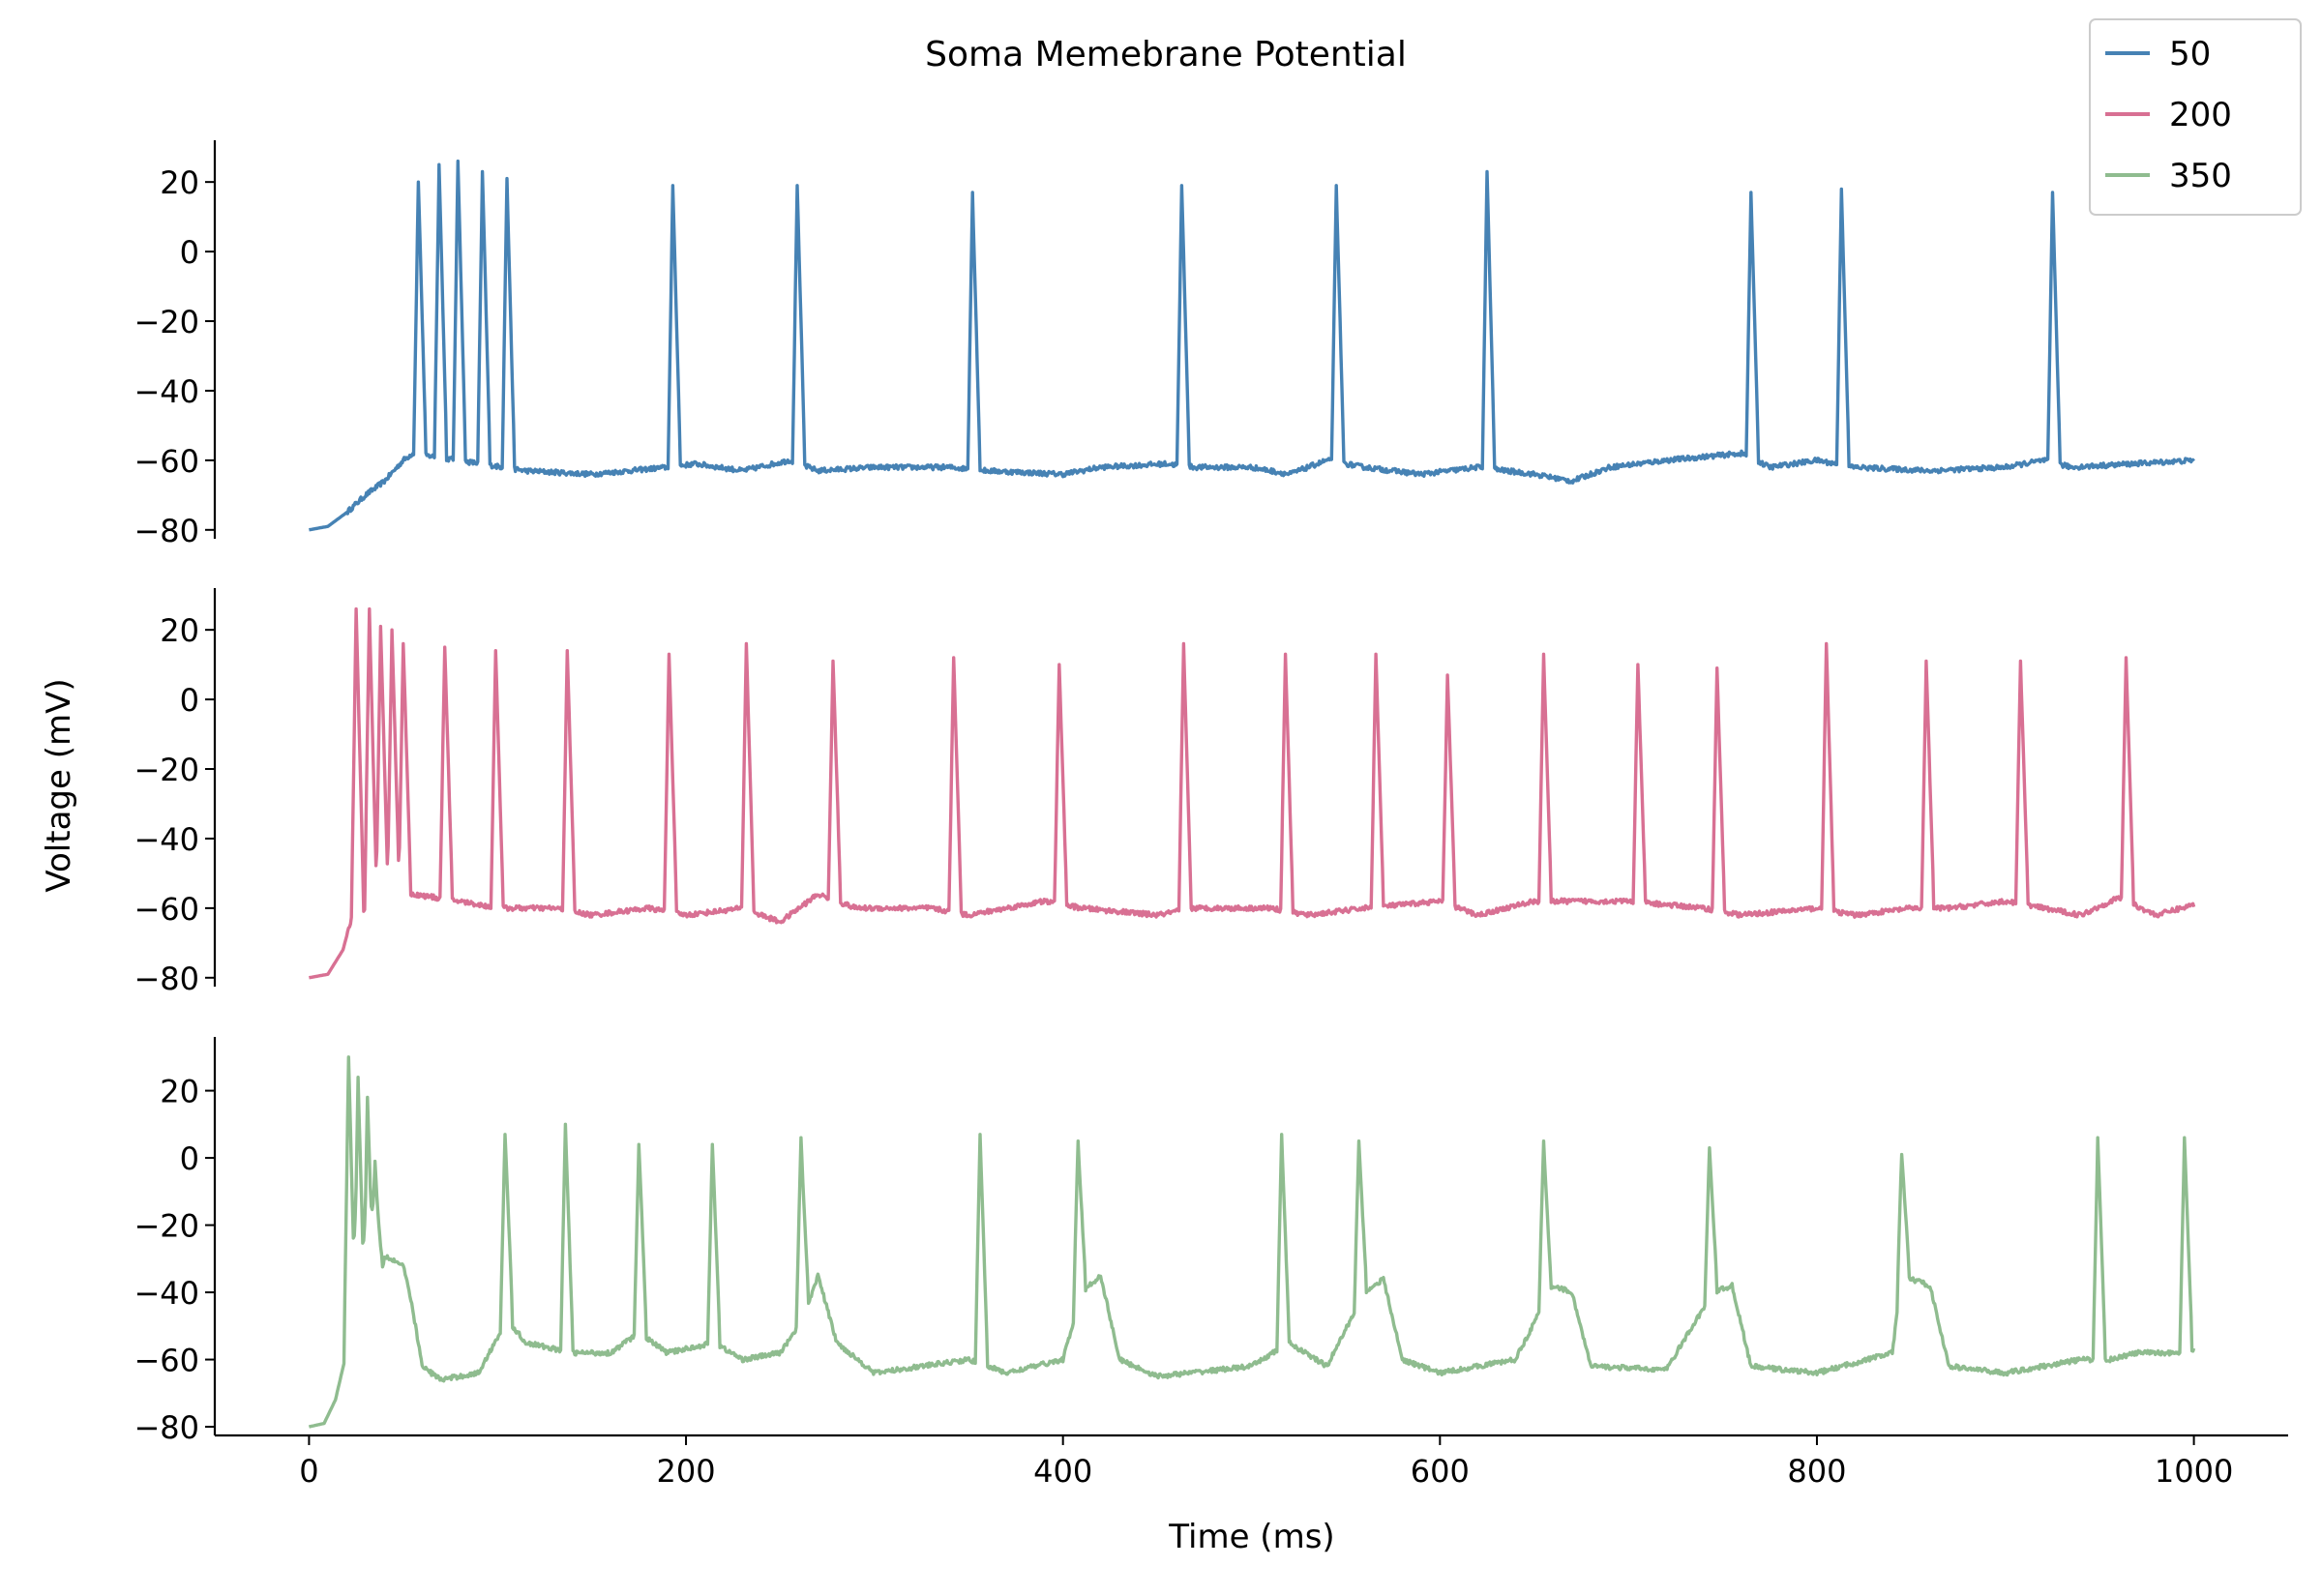  I want to click on legend-frame, so click(2195, 117).